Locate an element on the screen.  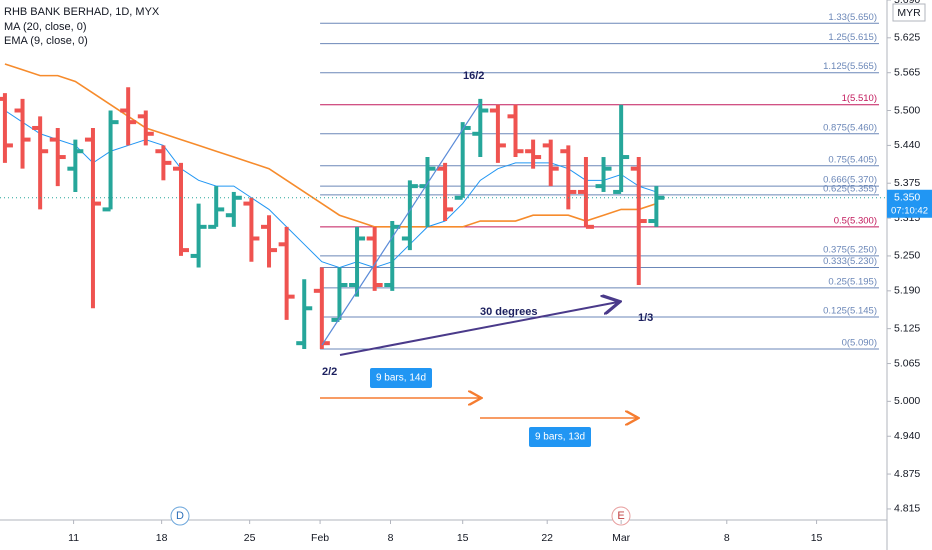
badge-text: 9 bars, 13d is located at coordinates (560, 437).